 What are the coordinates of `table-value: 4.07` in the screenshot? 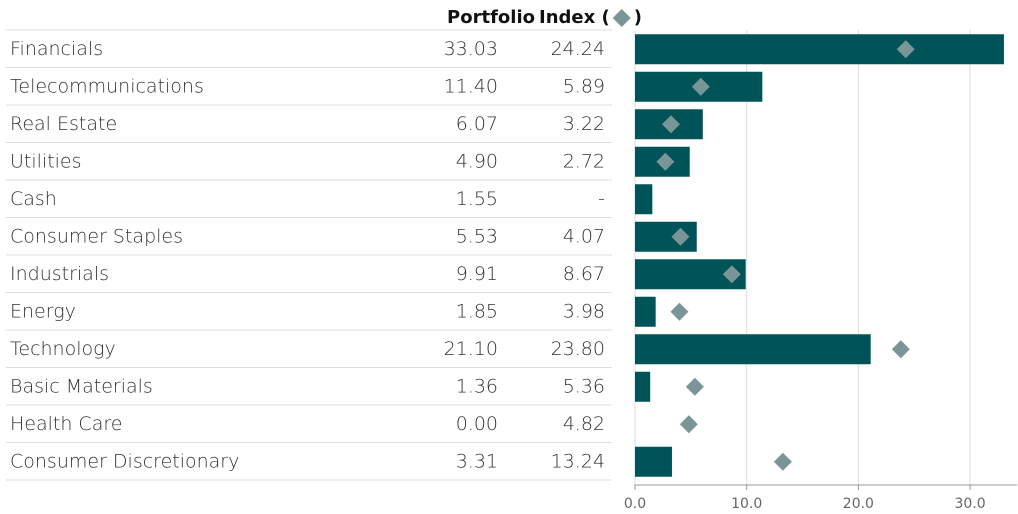 It's located at (584, 236).